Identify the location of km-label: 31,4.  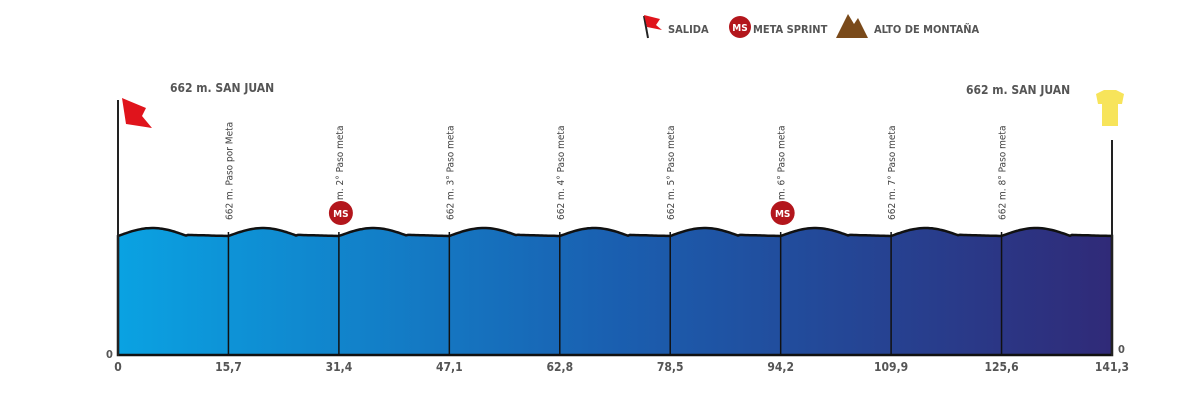
(339, 367).